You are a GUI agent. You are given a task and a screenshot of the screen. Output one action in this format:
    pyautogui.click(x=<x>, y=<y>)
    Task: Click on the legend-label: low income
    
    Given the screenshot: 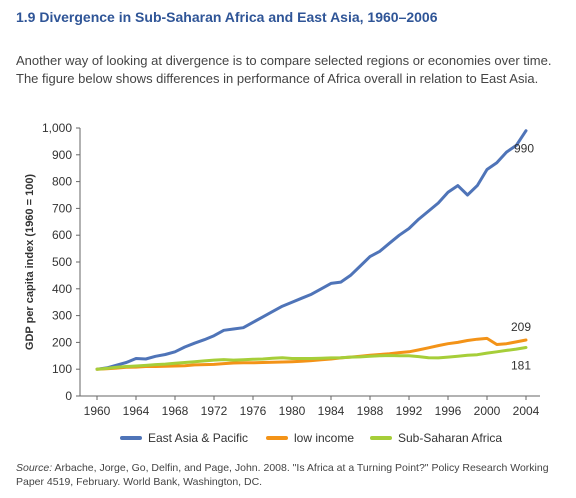 What is the action you would take?
    pyautogui.click(x=324, y=438)
    